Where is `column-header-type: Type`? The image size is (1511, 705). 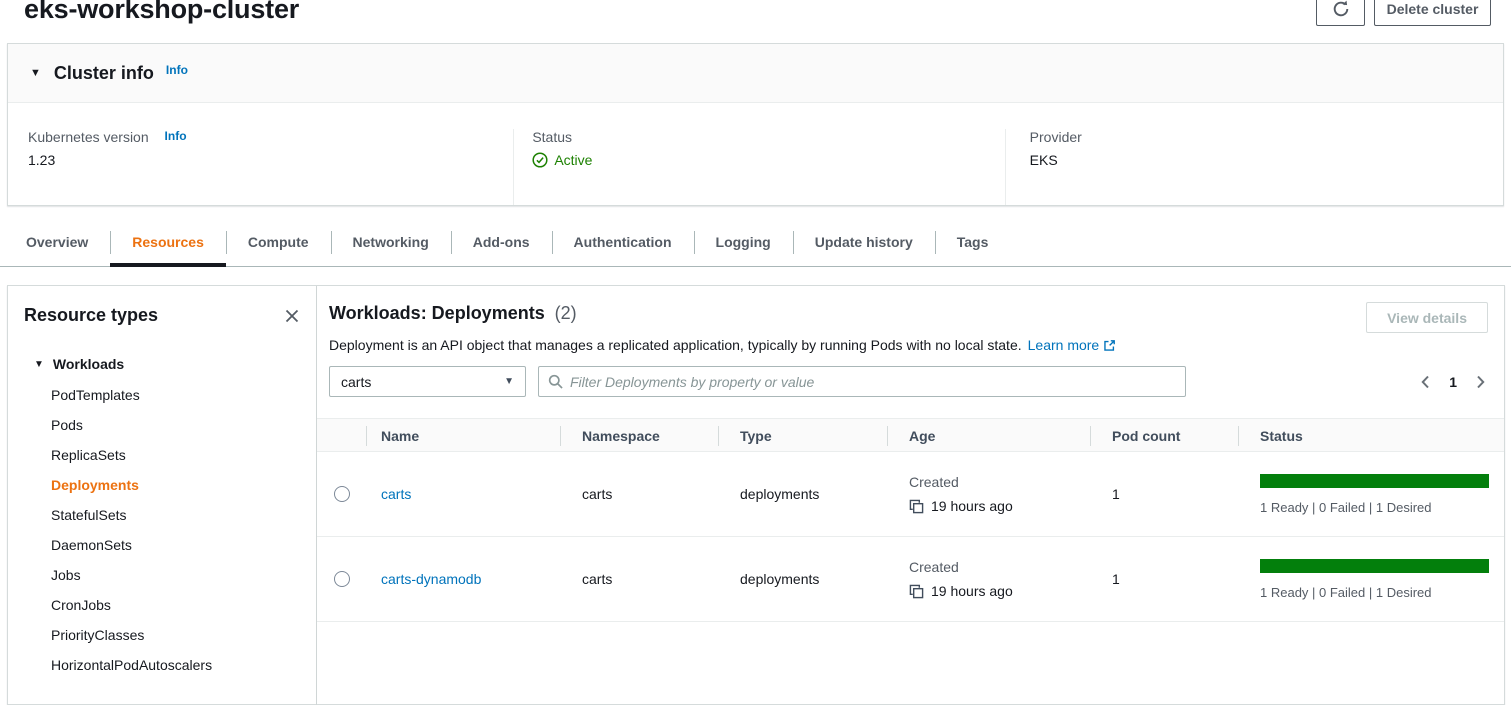 column-header-type: Type is located at coordinates (802, 436).